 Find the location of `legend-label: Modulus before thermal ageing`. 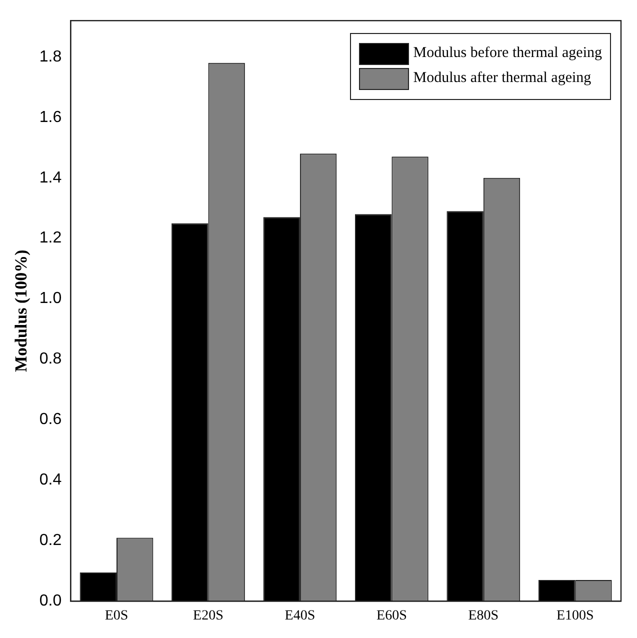

legend-label: Modulus before thermal ageing is located at coordinates (507, 53).